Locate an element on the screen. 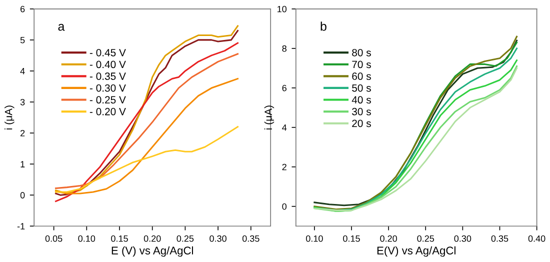 The width and height of the screenshot is (550, 262). y-tick-label: -1 is located at coordinates (21, 226).